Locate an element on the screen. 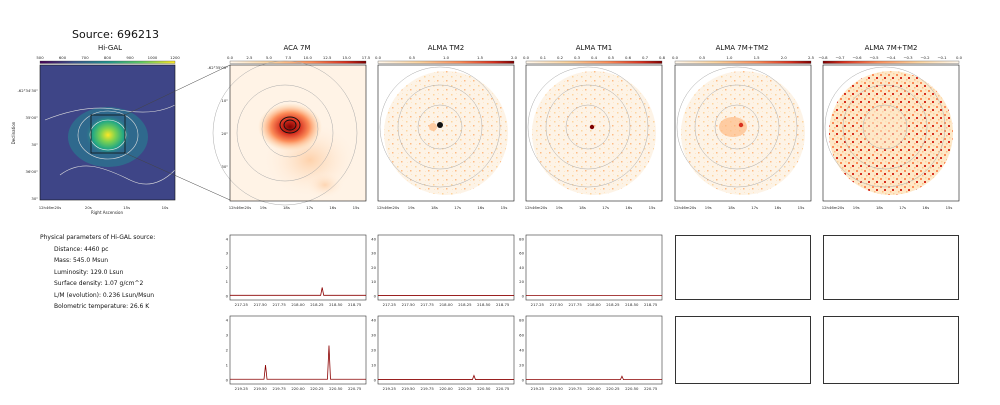 This screenshot has width=1000, height=405. tm7m2-xtick: 18s is located at coordinates (731, 207).